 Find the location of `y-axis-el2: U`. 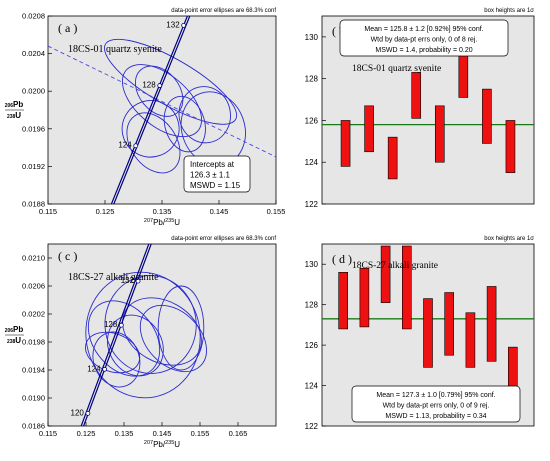

y-axis-el2: U is located at coordinates (18, 340).